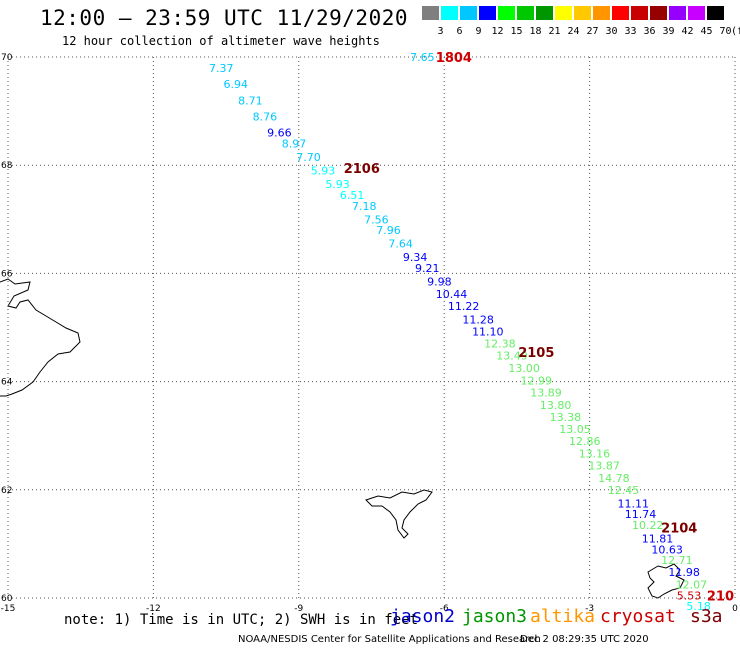 The height and width of the screenshot is (650, 740). I want to click on x-tick-label: -9, so click(298, 609).